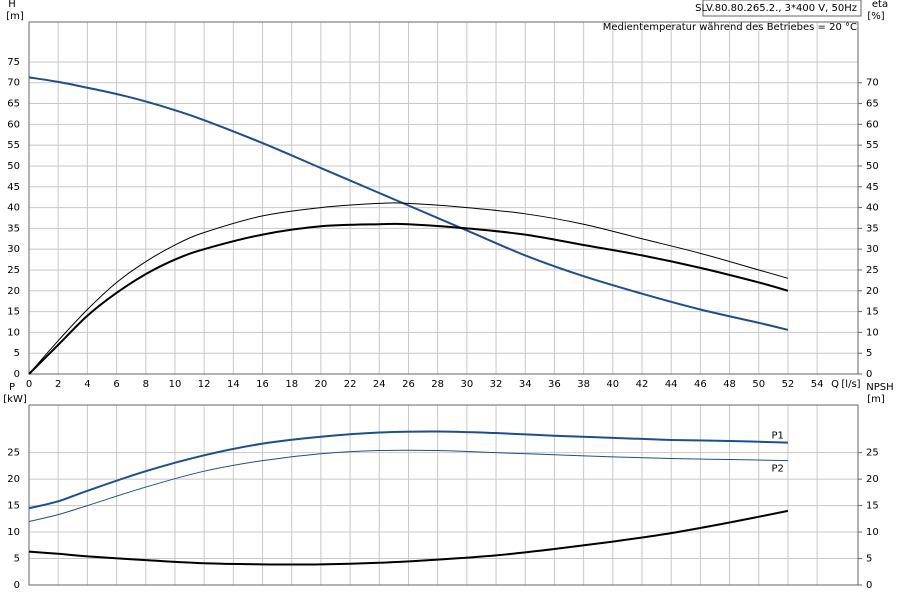 The height and width of the screenshot is (600, 900). I want to click on y2-tick-label: 55, so click(872, 145).